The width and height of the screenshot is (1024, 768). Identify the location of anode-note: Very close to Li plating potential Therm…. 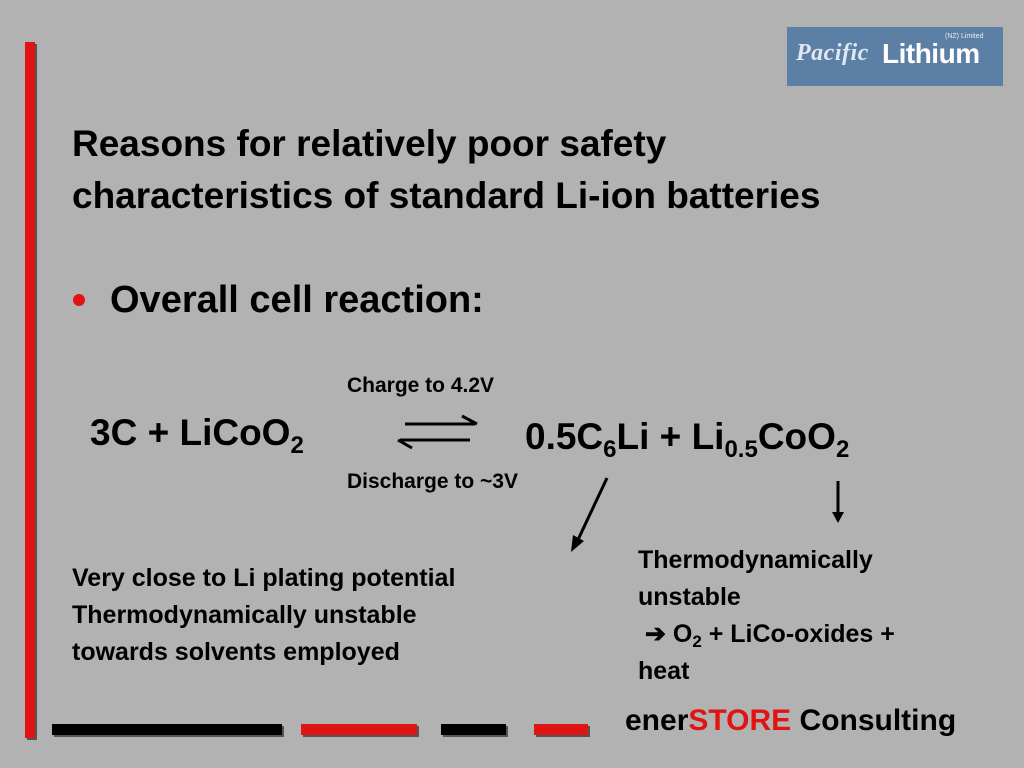
(263, 615).